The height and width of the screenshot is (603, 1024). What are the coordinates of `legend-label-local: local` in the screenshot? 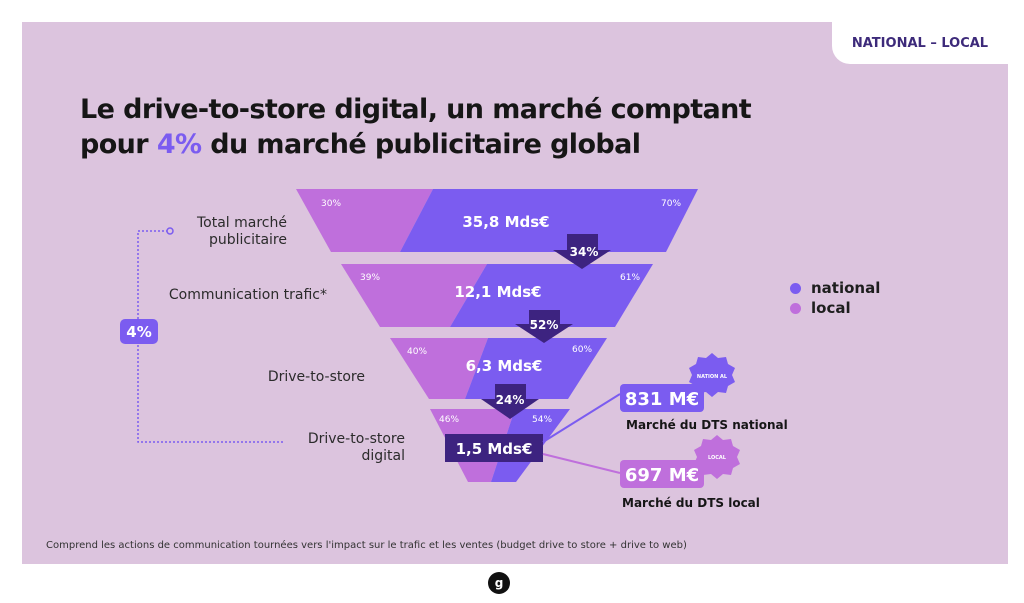 It's located at (831, 308).